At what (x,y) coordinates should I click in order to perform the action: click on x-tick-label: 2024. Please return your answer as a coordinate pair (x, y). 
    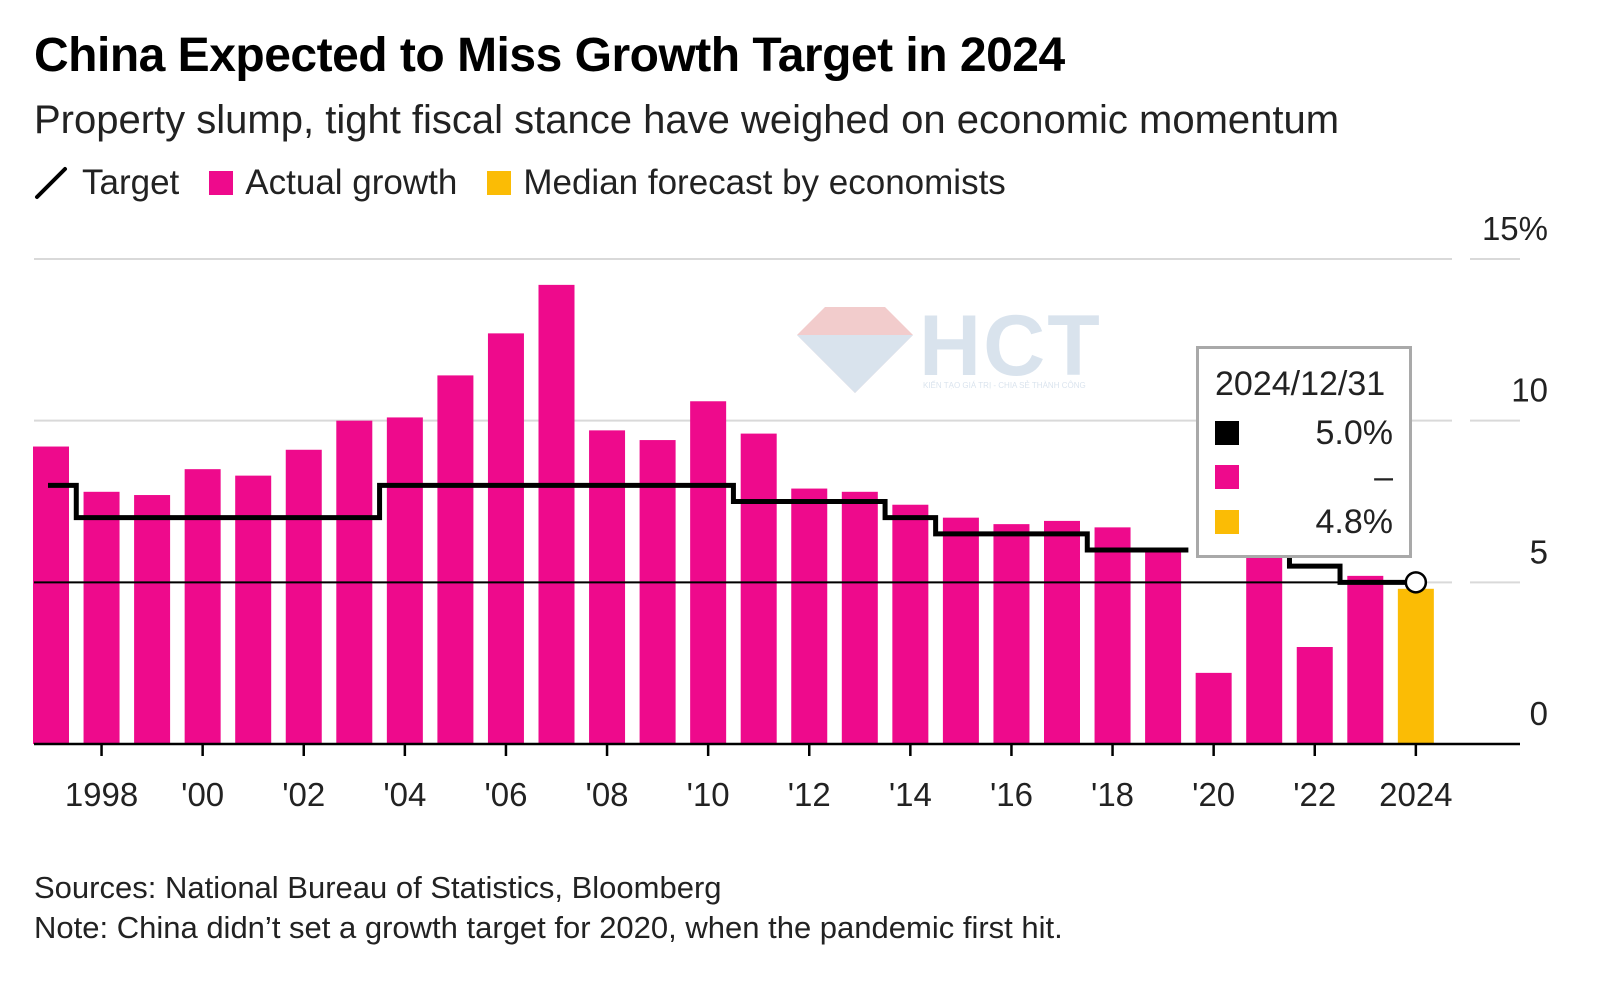
    Looking at the image, I should click on (1415, 794).